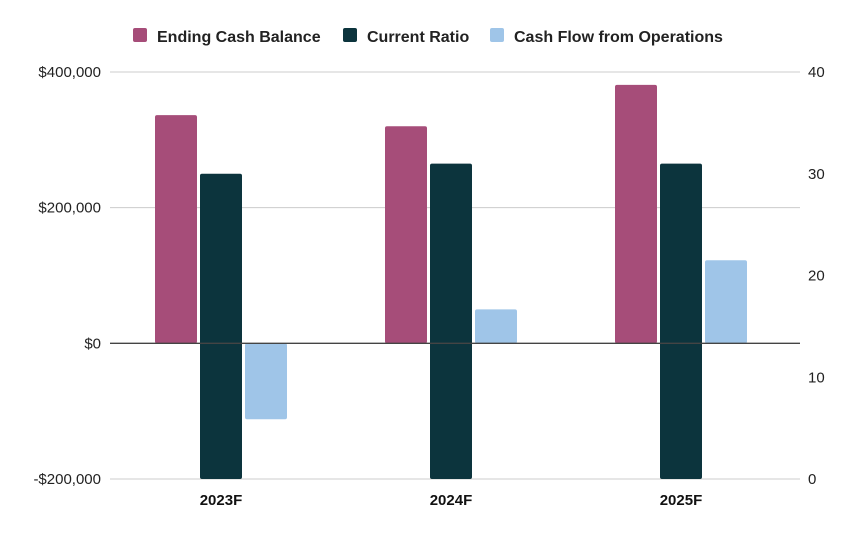 This screenshot has height=533, width=863. What do you see at coordinates (681, 500) in the screenshot?
I see `x-tick-label: 2025F` at bounding box center [681, 500].